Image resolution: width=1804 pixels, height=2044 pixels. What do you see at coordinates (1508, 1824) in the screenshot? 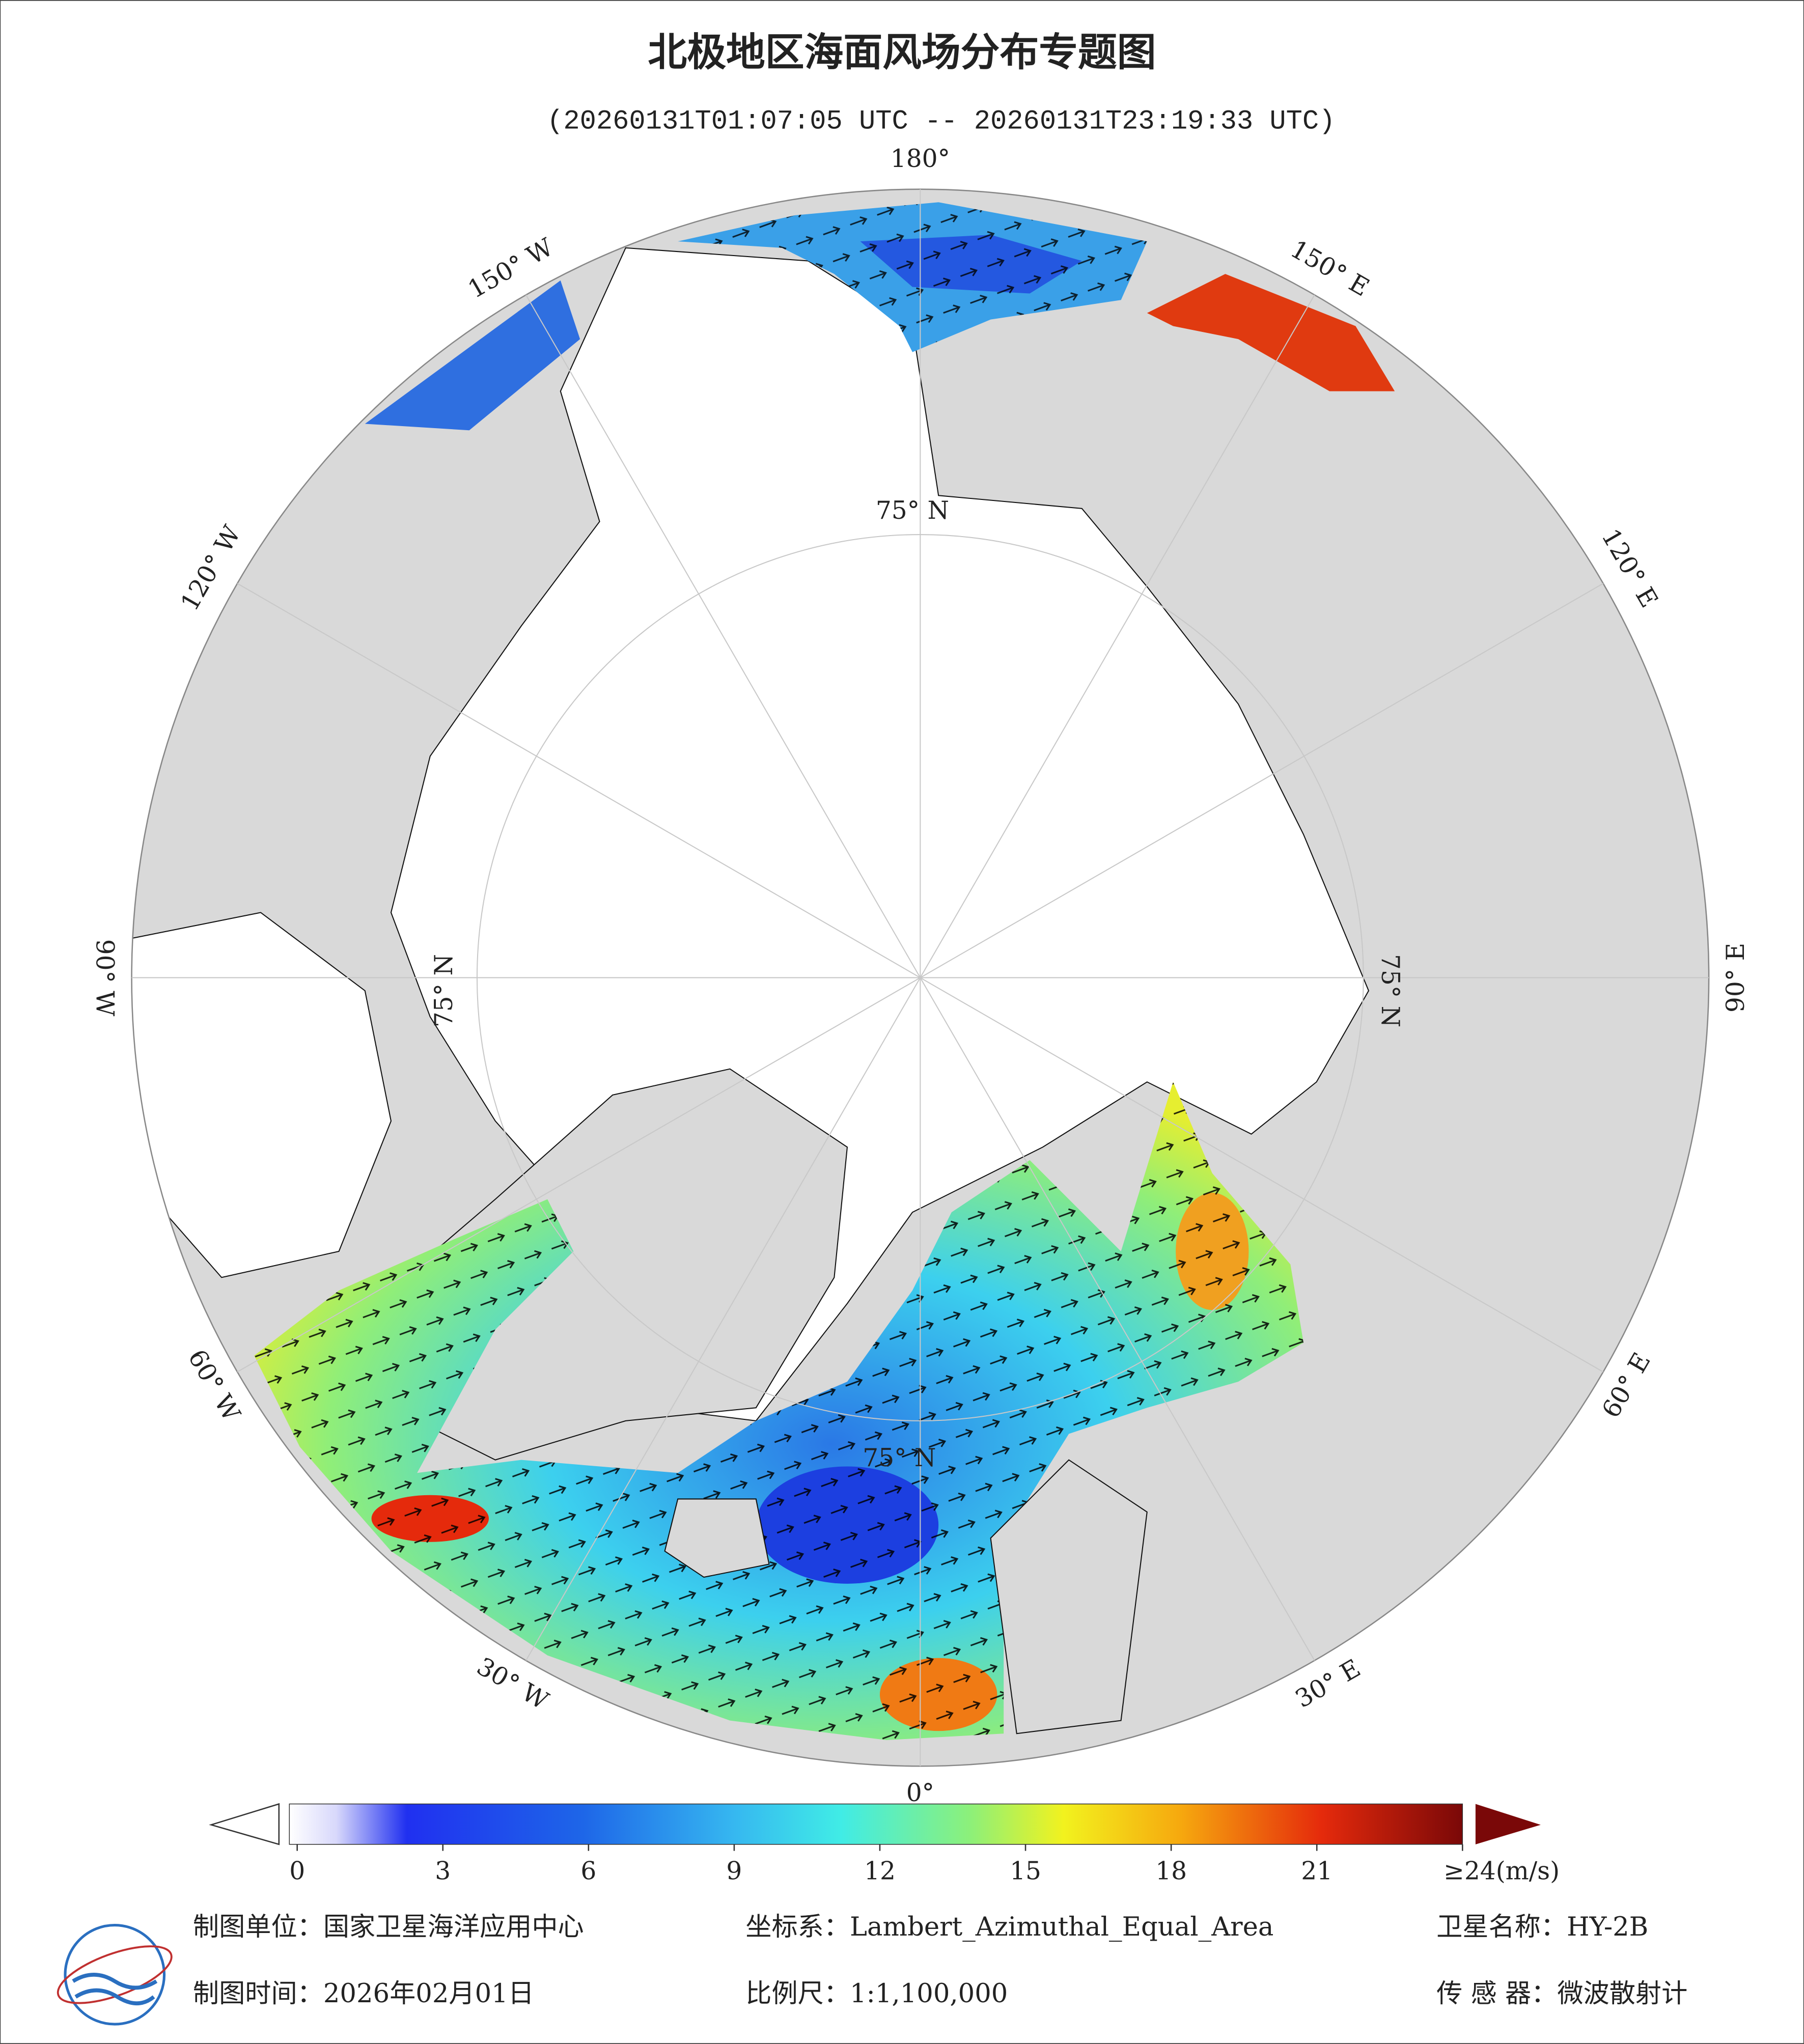
I see `colorbar-over` at bounding box center [1508, 1824].